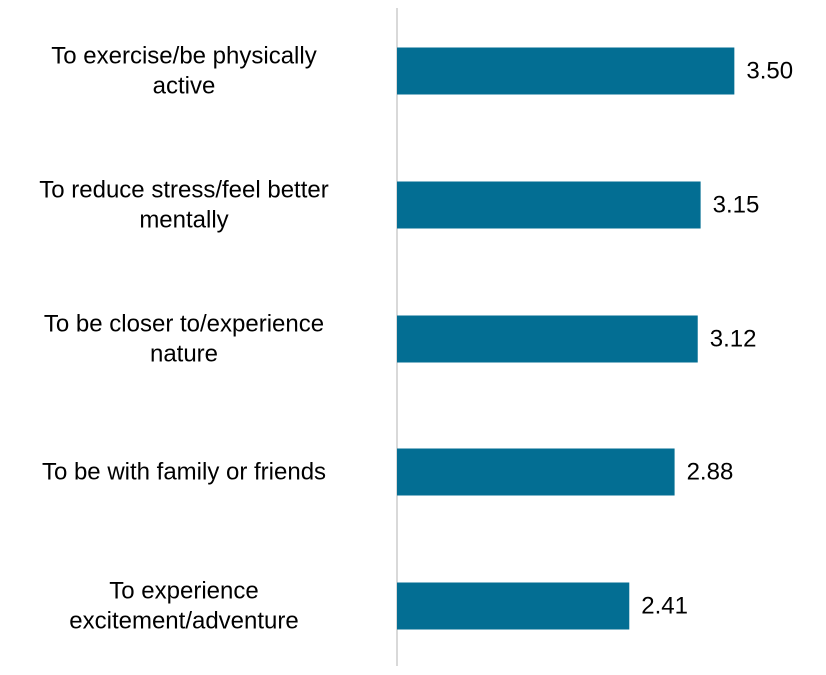 This screenshot has width=826, height=675. Describe the element at coordinates (183, 621) in the screenshot. I see `category-label-line: excitement/adventure` at that location.